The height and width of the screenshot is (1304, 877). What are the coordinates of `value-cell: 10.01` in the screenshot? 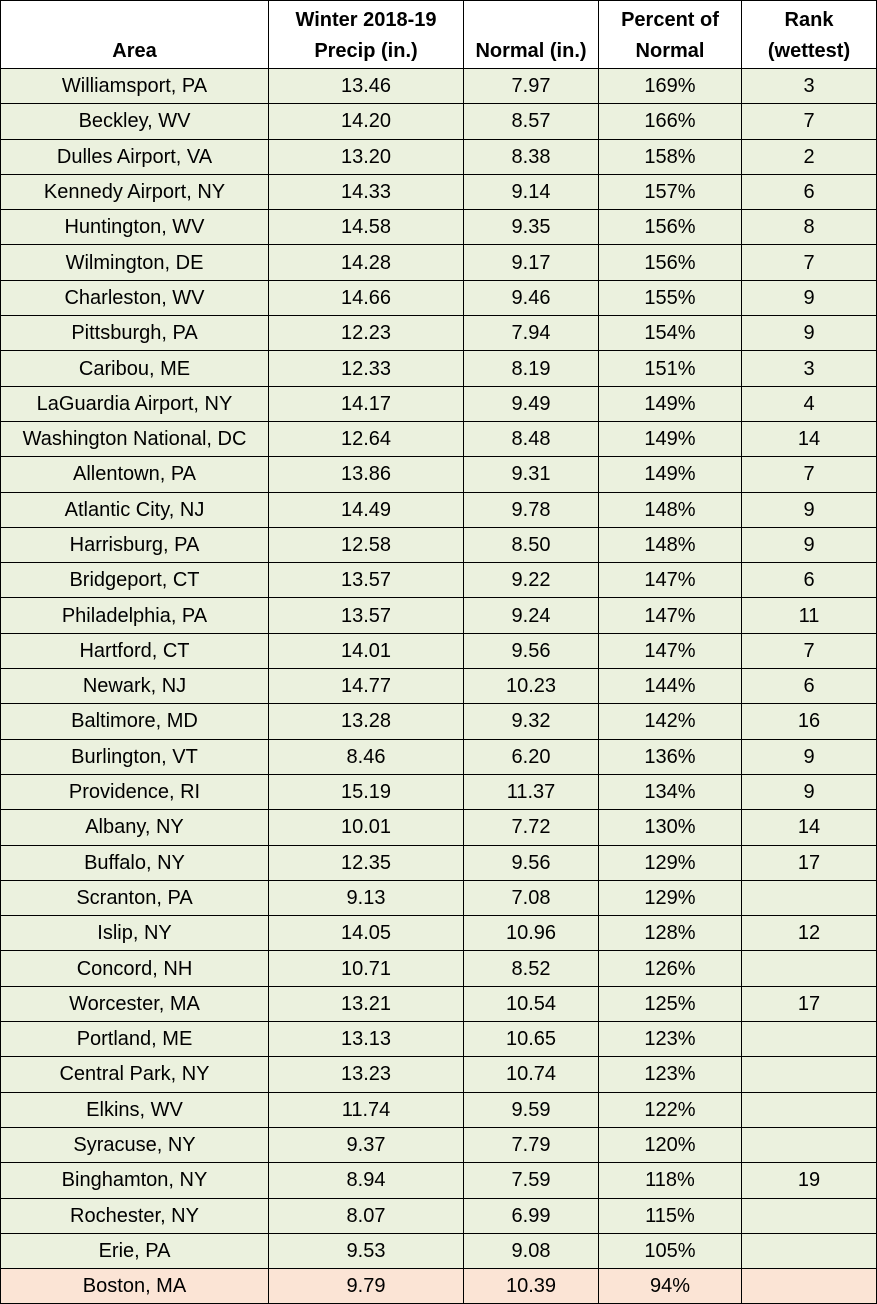 It's located at (366, 827).